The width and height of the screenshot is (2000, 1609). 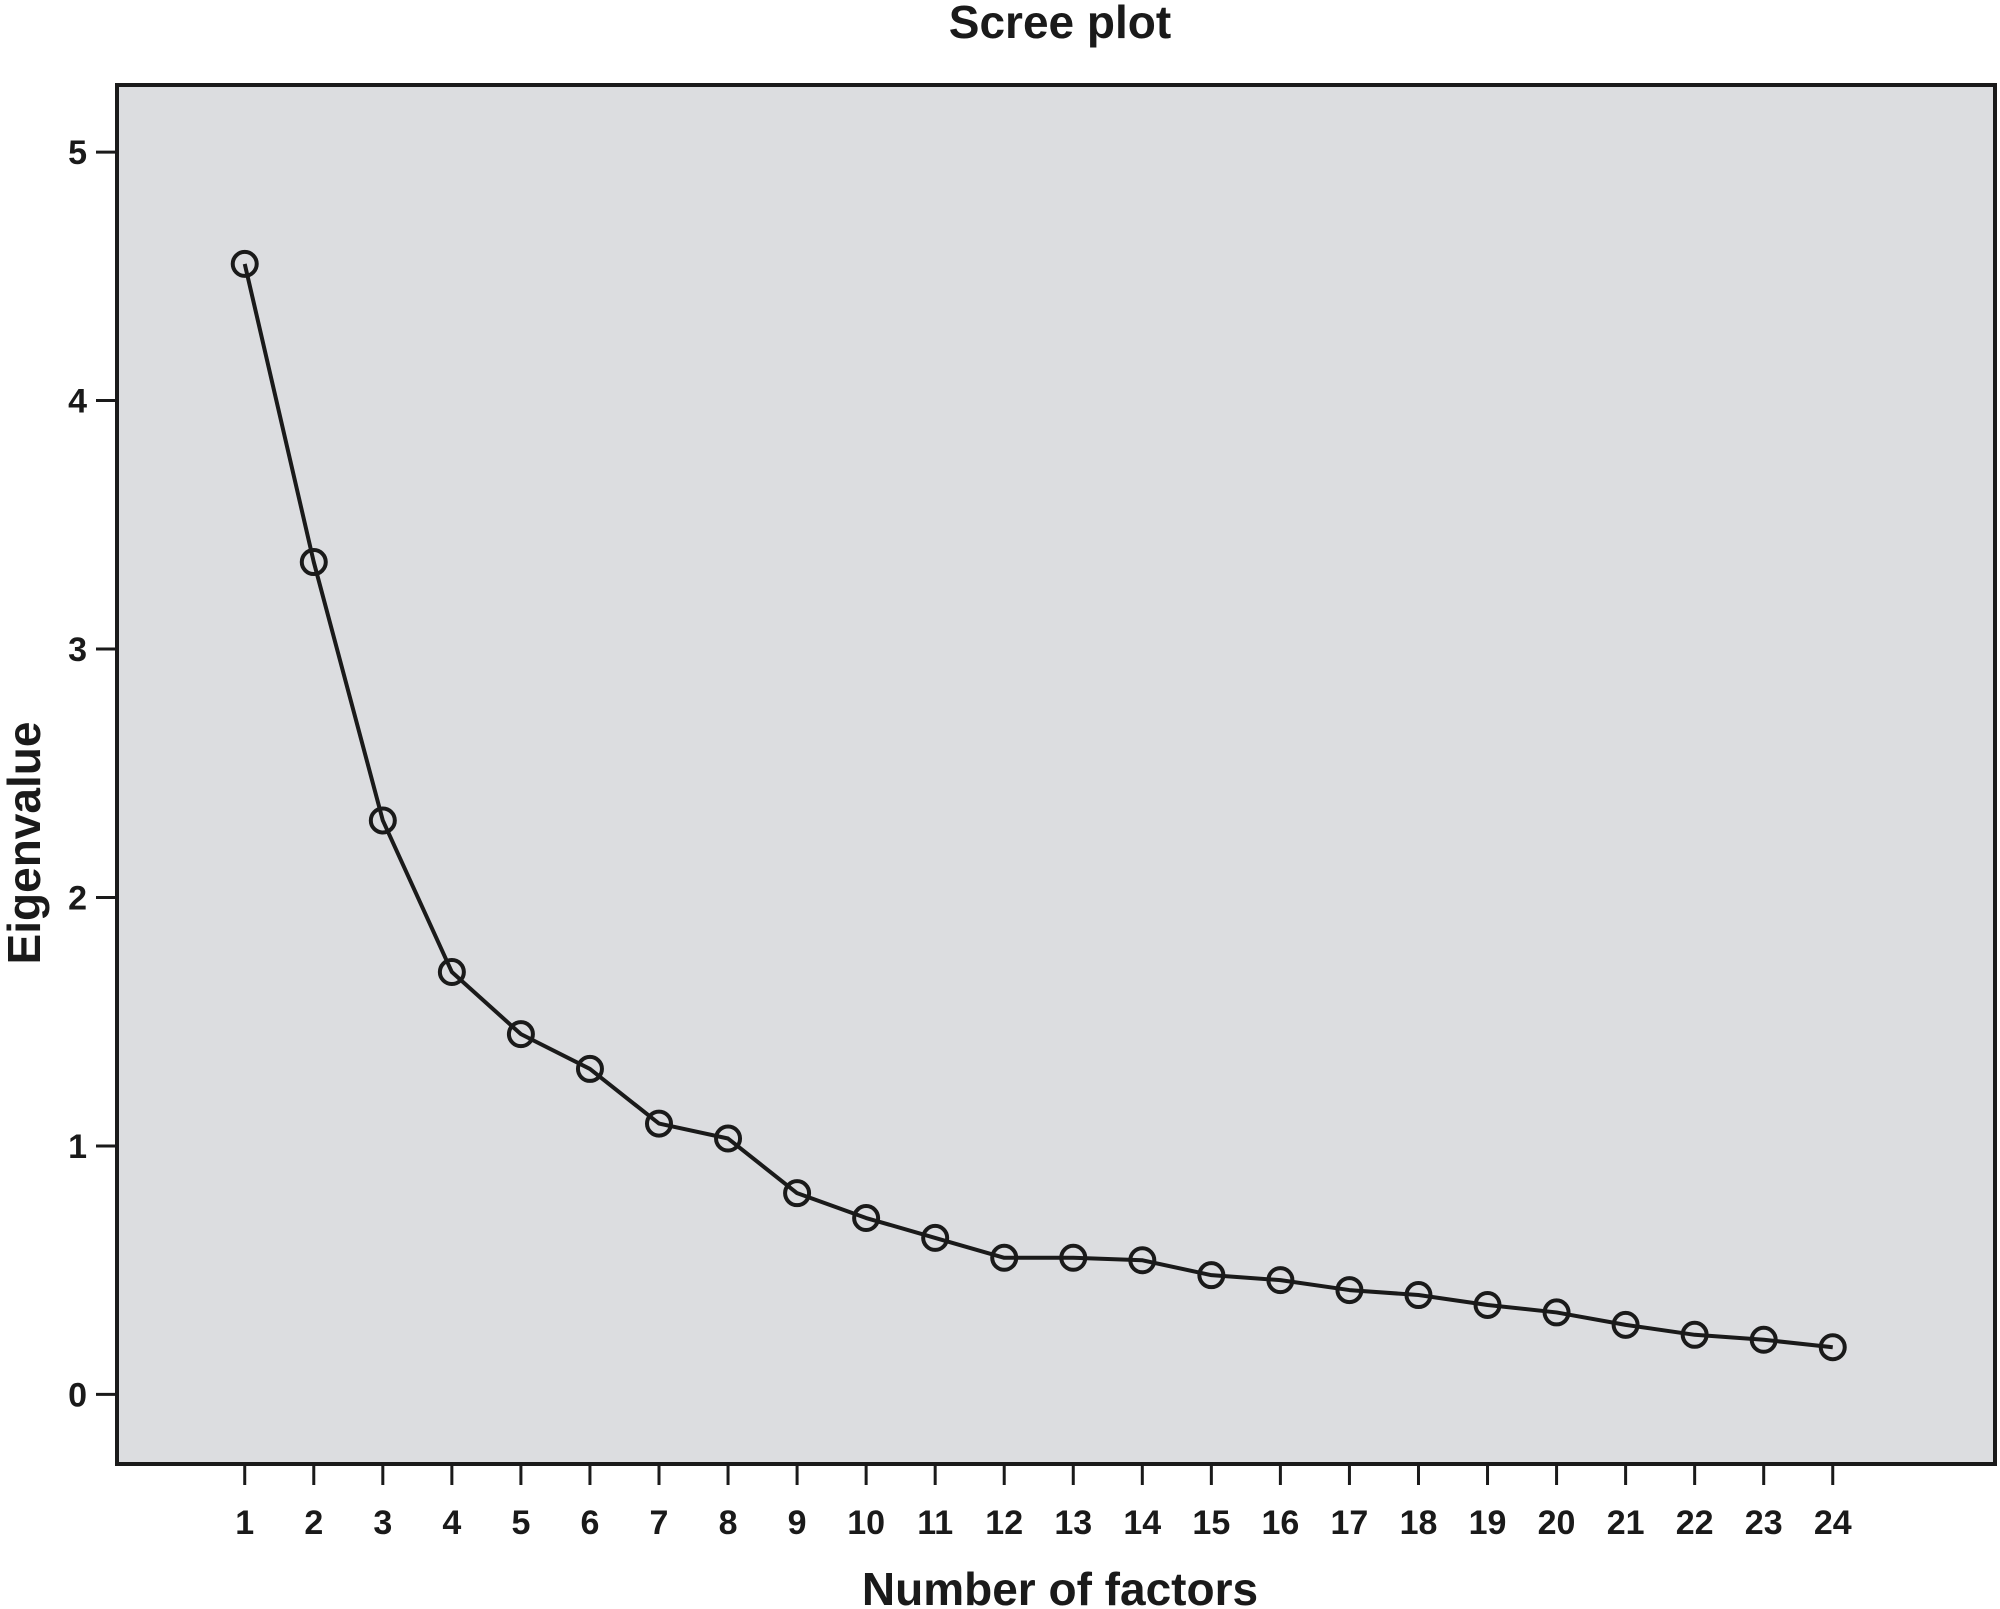 What do you see at coordinates (1060, 1586) in the screenshot?
I see `x-axis-title: Number of factors` at bounding box center [1060, 1586].